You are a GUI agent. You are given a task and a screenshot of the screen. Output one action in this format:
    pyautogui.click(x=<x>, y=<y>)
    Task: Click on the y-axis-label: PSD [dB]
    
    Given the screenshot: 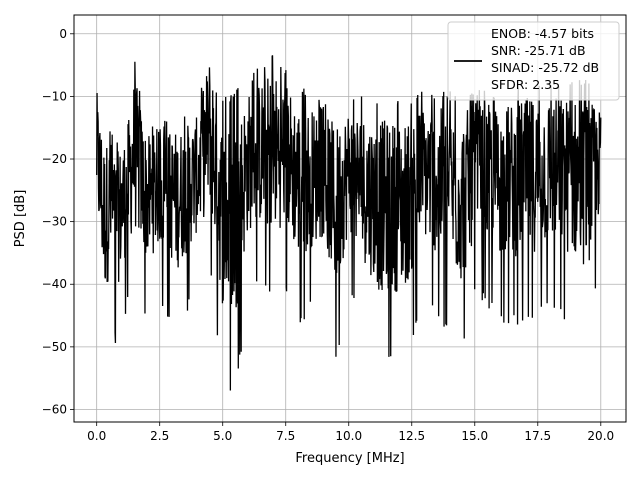 What is the action you would take?
    pyautogui.click(x=20, y=219)
    